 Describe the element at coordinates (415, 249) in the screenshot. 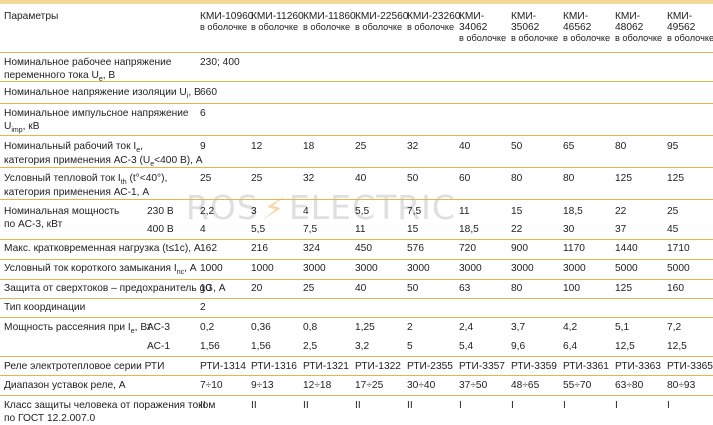

I see `table-cell: 576` at that location.